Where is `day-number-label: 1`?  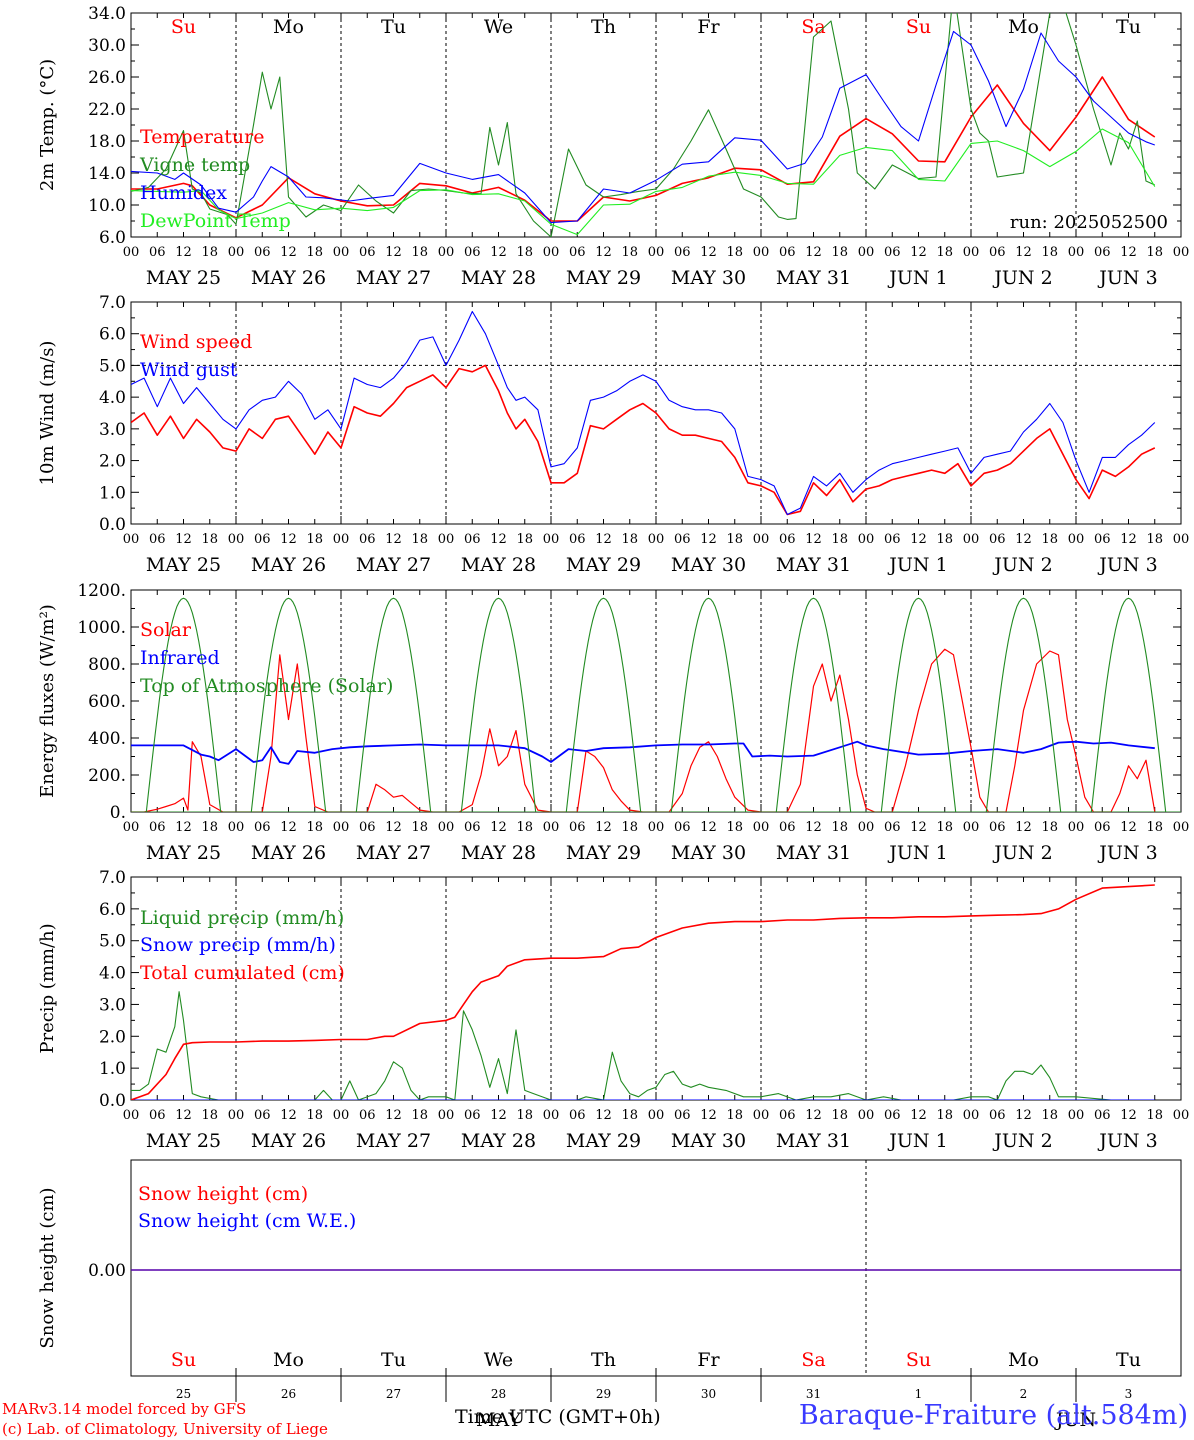 day-number-label: 1 is located at coordinates (919, 1394).